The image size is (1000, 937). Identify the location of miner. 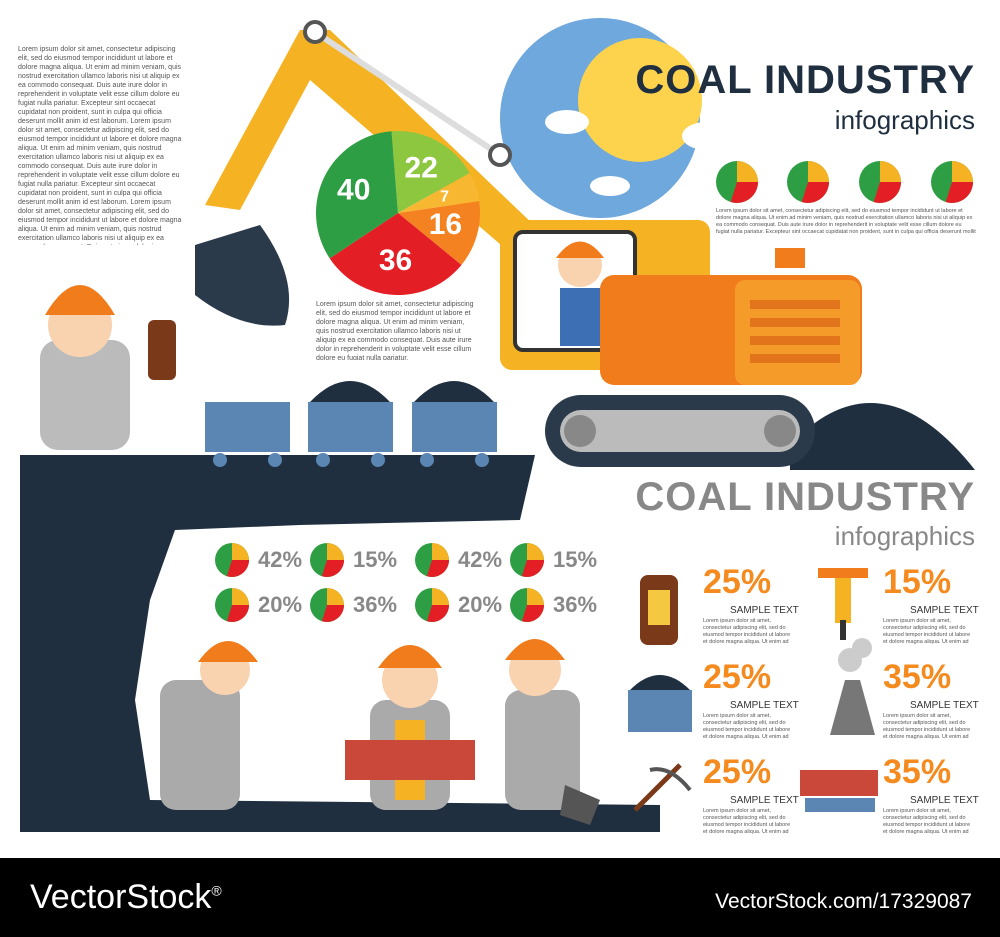
(108, 367).